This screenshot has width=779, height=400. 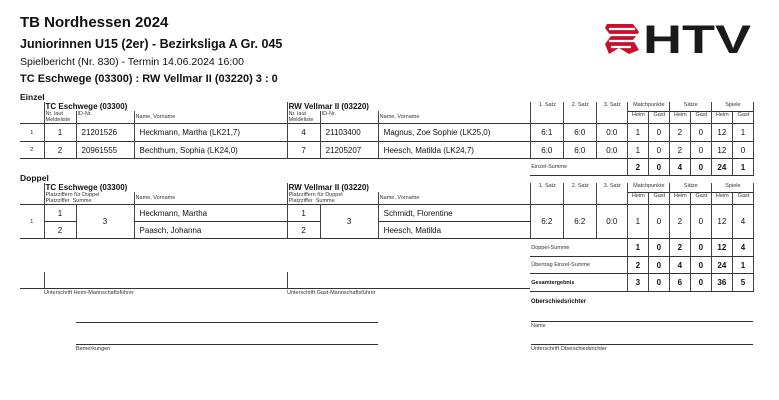 I want to click on sum-saetze-heim: 4, so click(x=679, y=167).